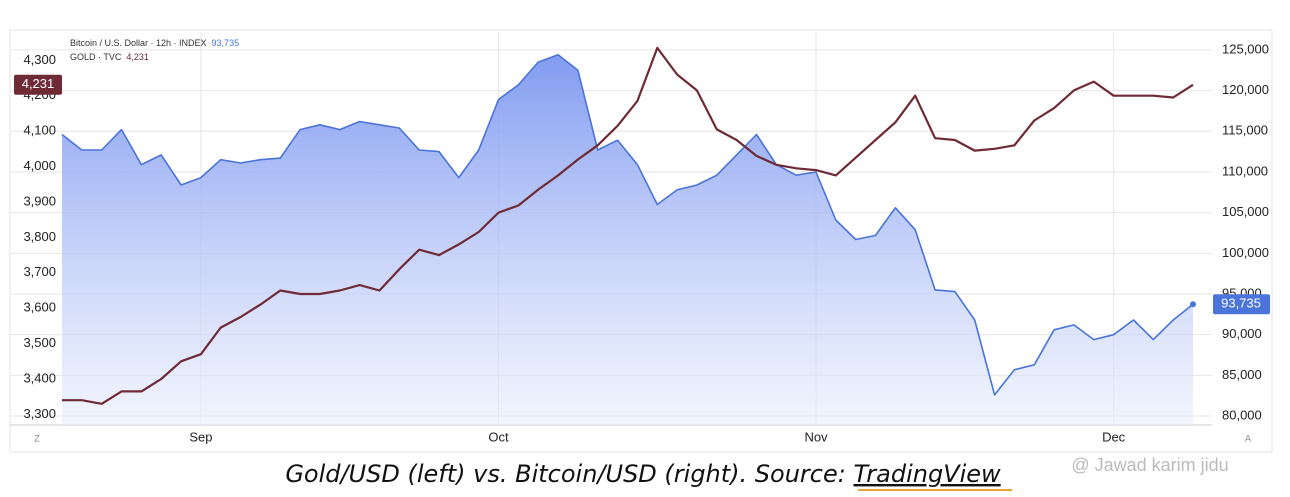  What do you see at coordinates (1245, 89) in the screenshot?
I see `y2-tick-label: 120,000` at bounding box center [1245, 89].